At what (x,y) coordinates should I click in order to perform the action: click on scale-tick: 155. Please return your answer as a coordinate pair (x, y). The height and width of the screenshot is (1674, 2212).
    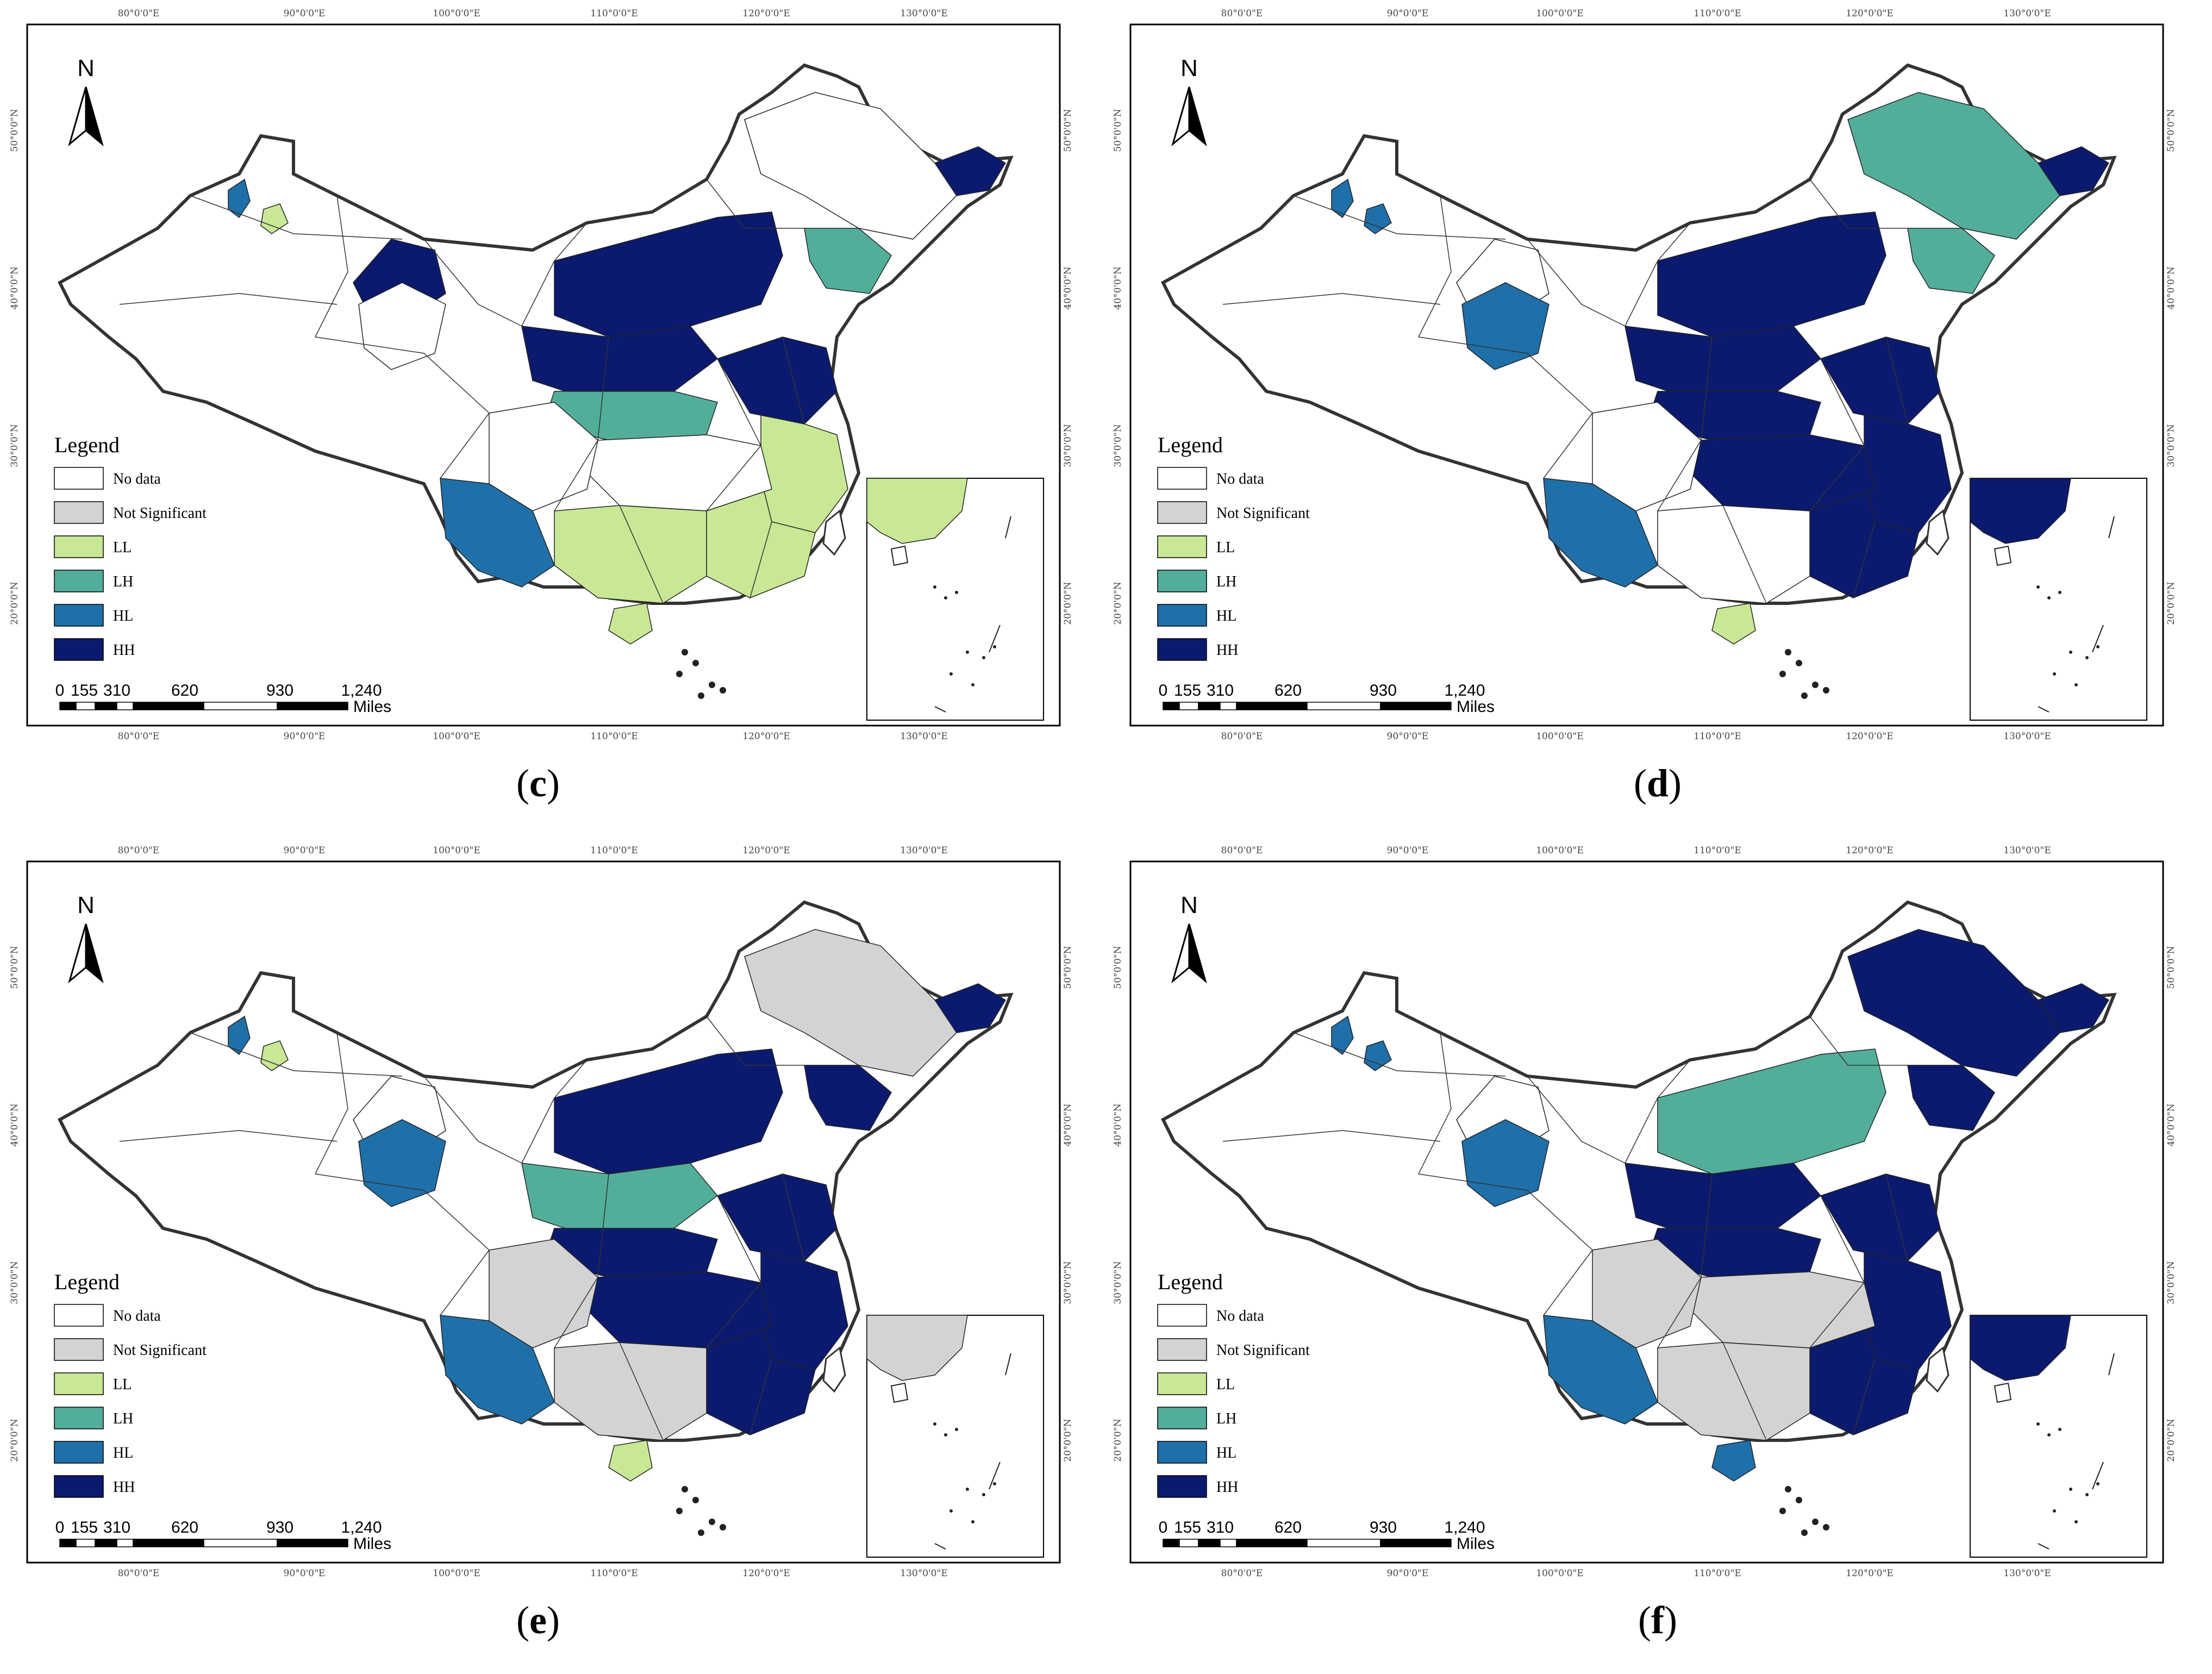
    Looking at the image, I should click on (1187, 690).